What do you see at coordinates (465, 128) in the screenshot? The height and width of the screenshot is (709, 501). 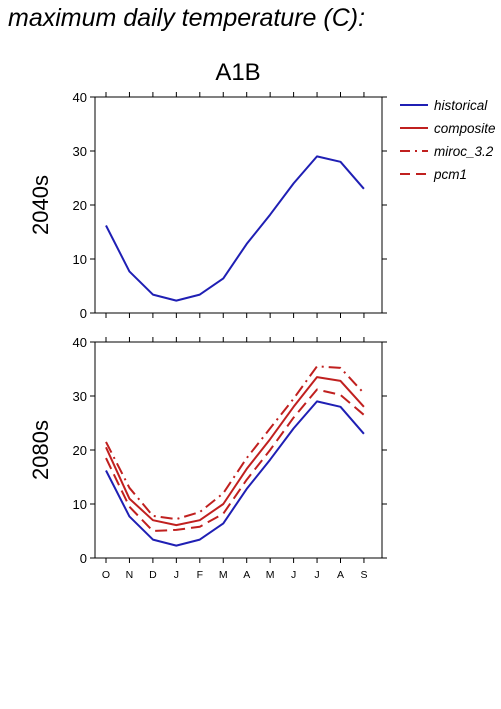 I see `legend-label-composite: composite` at bounding box center [465, 128].